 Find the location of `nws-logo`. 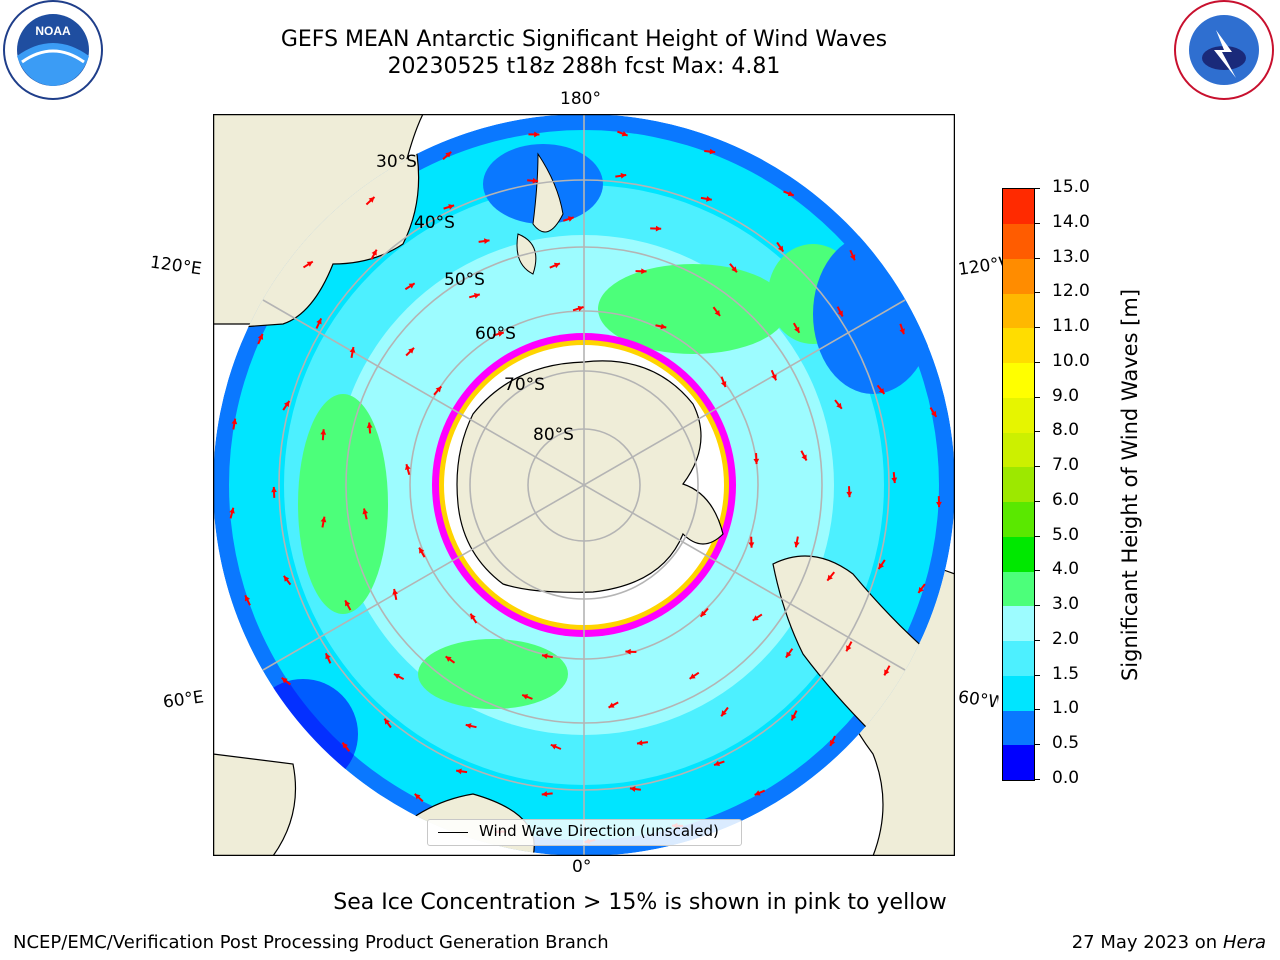

nws-logo is located at coordinates (1224, 50).